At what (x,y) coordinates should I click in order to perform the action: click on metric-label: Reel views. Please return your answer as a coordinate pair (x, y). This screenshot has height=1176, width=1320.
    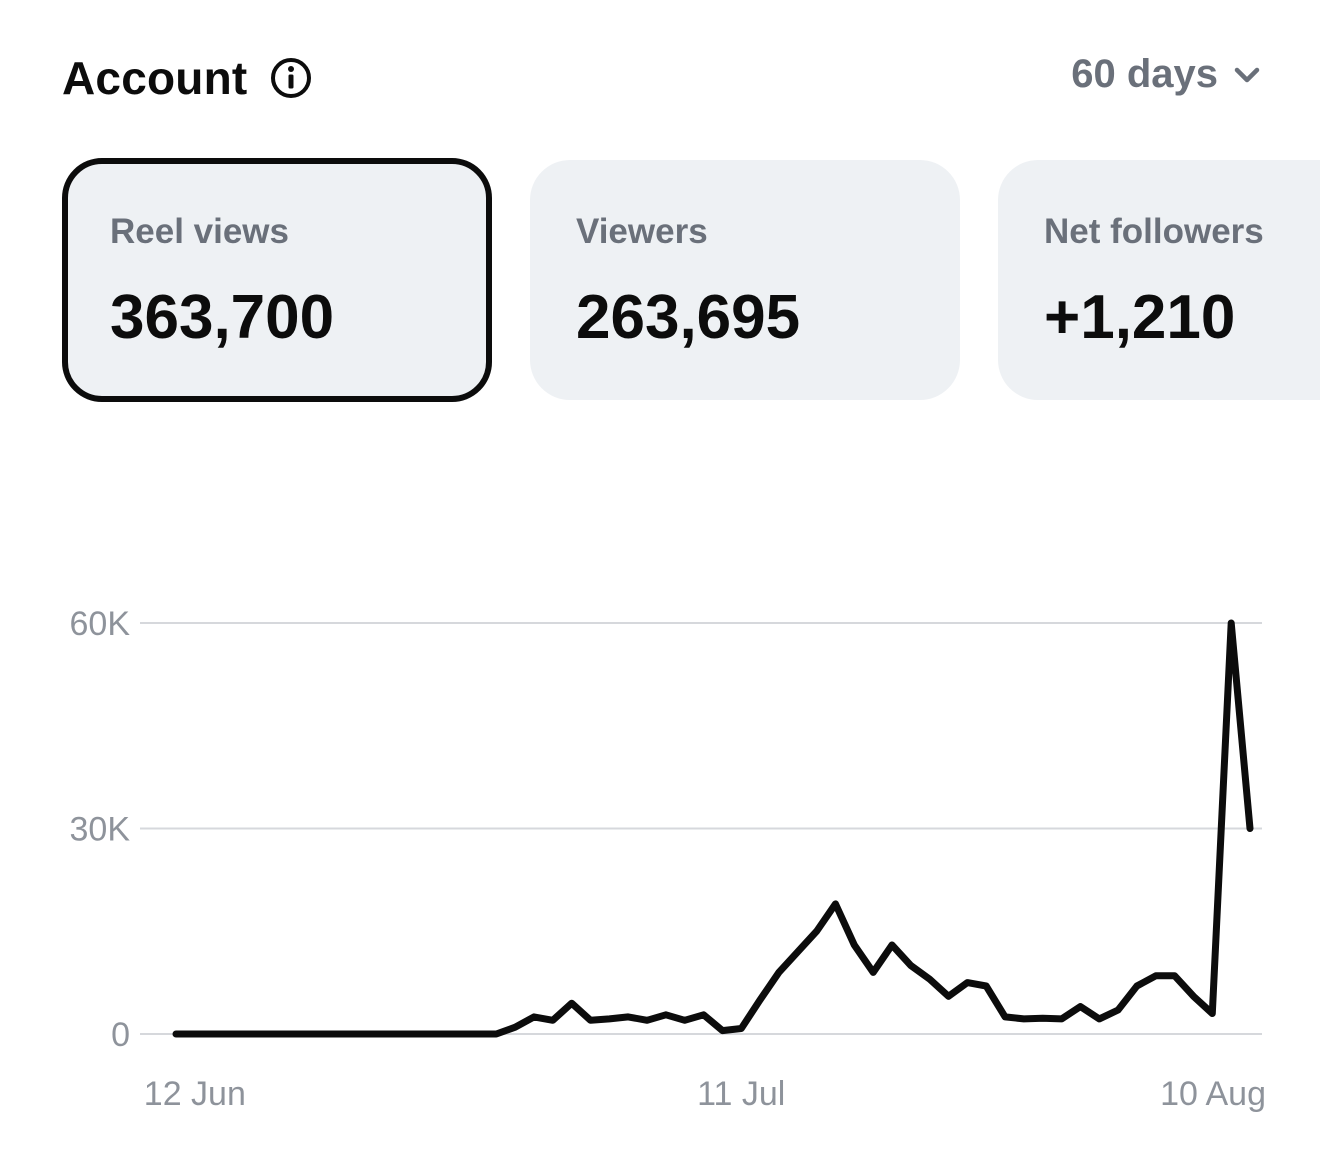
    Looking at the image, I should click on (199, 231).